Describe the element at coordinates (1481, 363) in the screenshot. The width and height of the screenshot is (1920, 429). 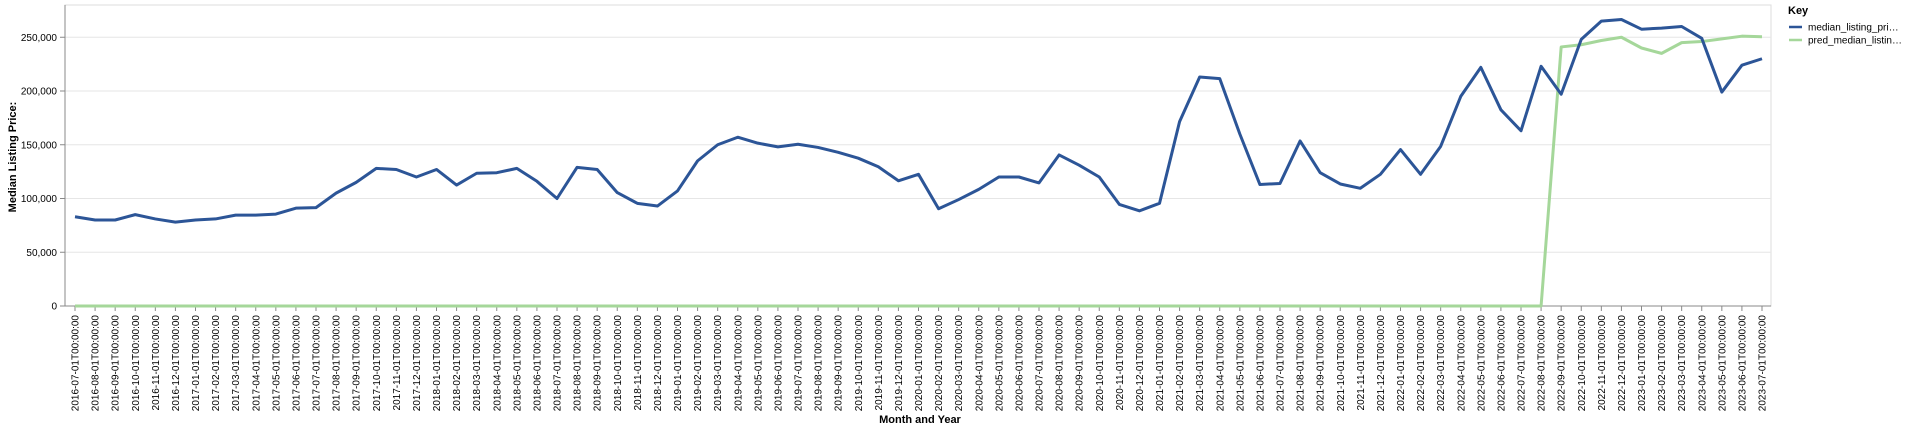
I see `x-tick-label: 2022-05-01T00:00:00` at that location.